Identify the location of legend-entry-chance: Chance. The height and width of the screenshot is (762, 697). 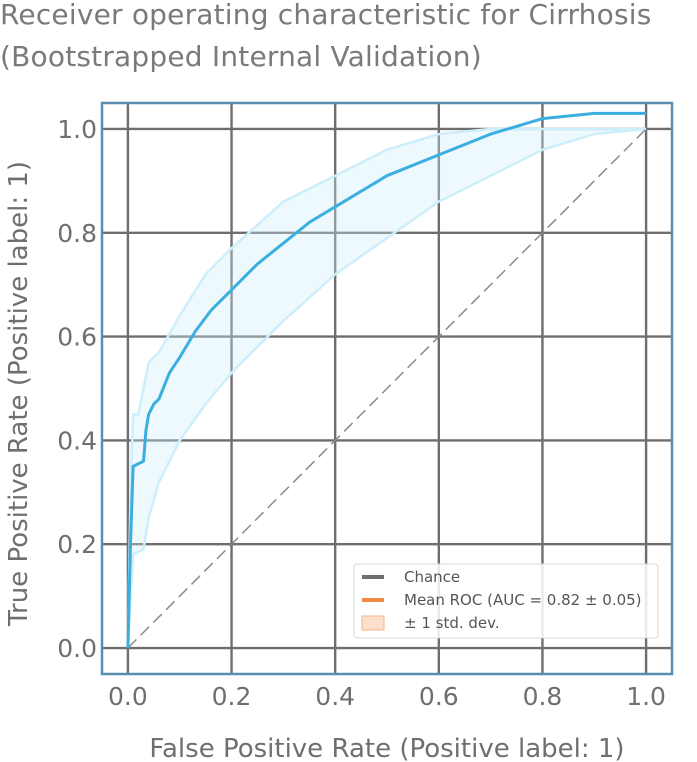
(432, 577).